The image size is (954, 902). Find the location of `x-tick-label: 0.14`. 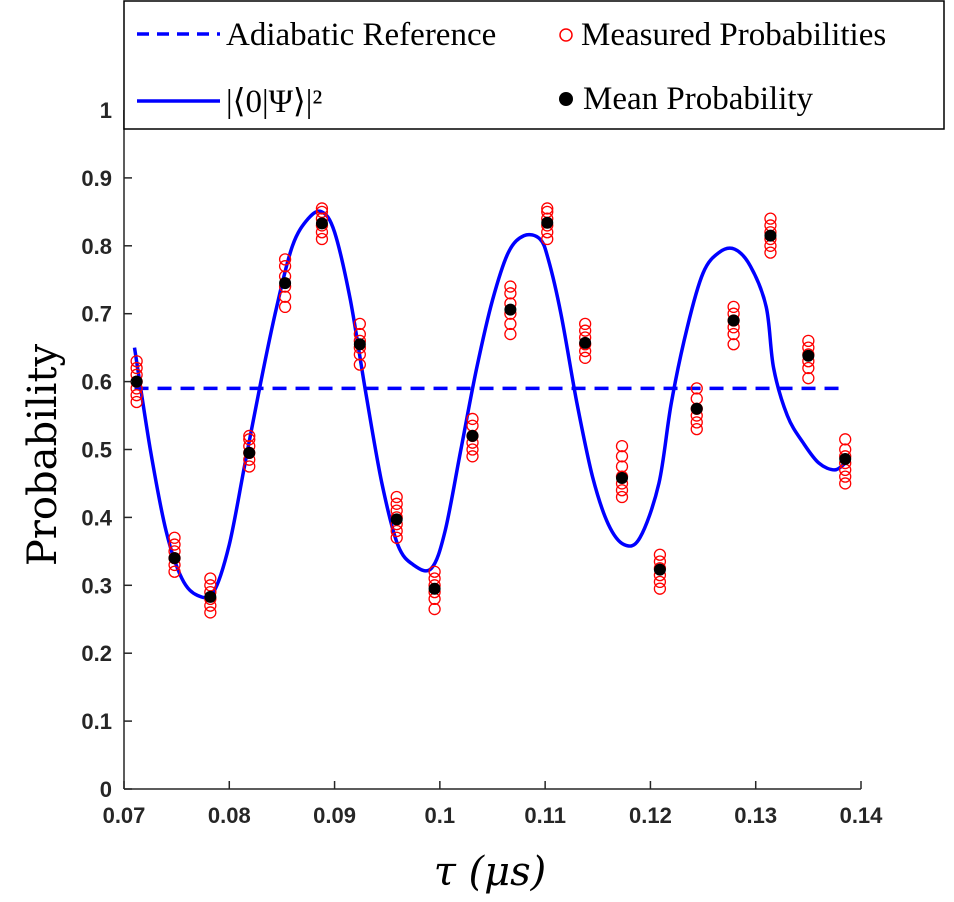

x-tick-label: 0.14 is located at coordinates (862, 815).